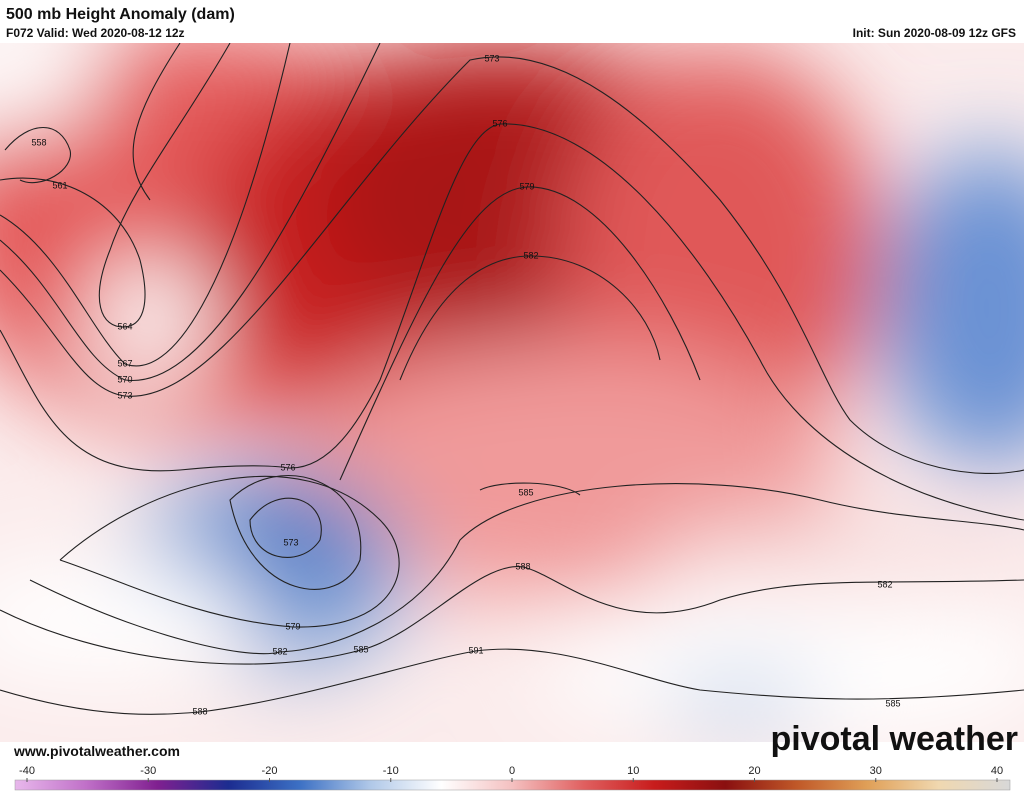 This screenshot has width=1024, height=791. I want to click on colorbar-tick-label: 20, so click(754, 771).